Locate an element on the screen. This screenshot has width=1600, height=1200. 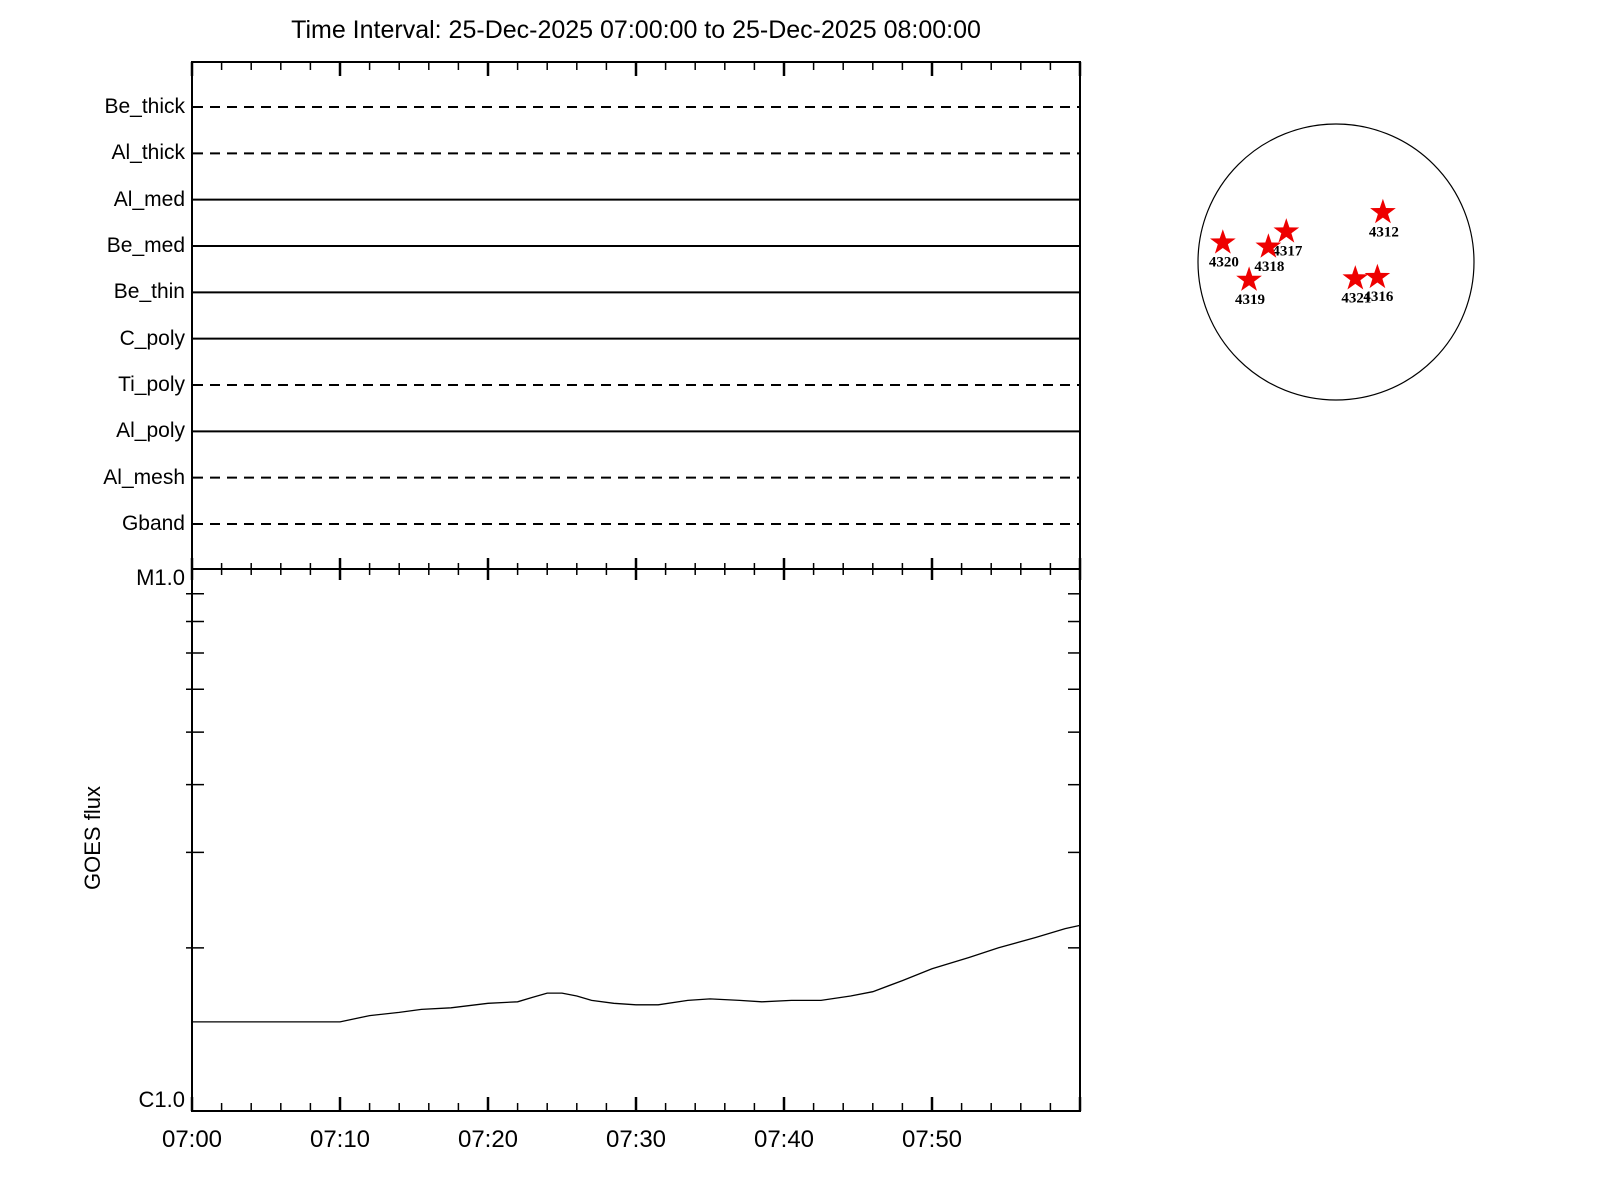
time-tick-label-0750: 07:50 is located at coordinates (932, 1139).